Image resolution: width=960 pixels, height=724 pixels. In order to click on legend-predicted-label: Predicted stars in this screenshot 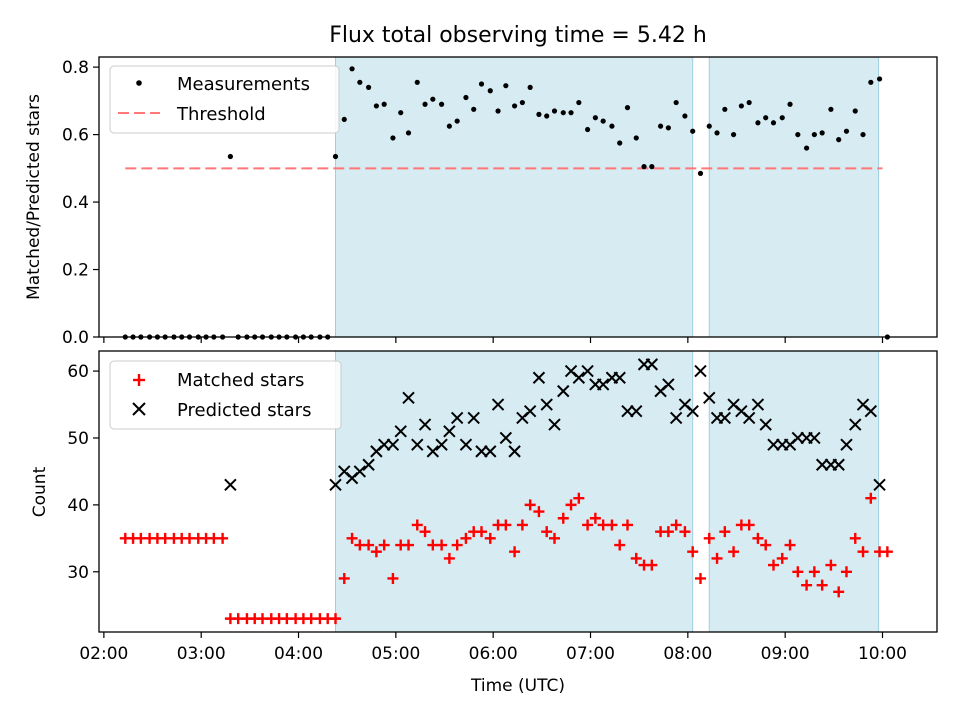, I will do `click(244, 410)`.